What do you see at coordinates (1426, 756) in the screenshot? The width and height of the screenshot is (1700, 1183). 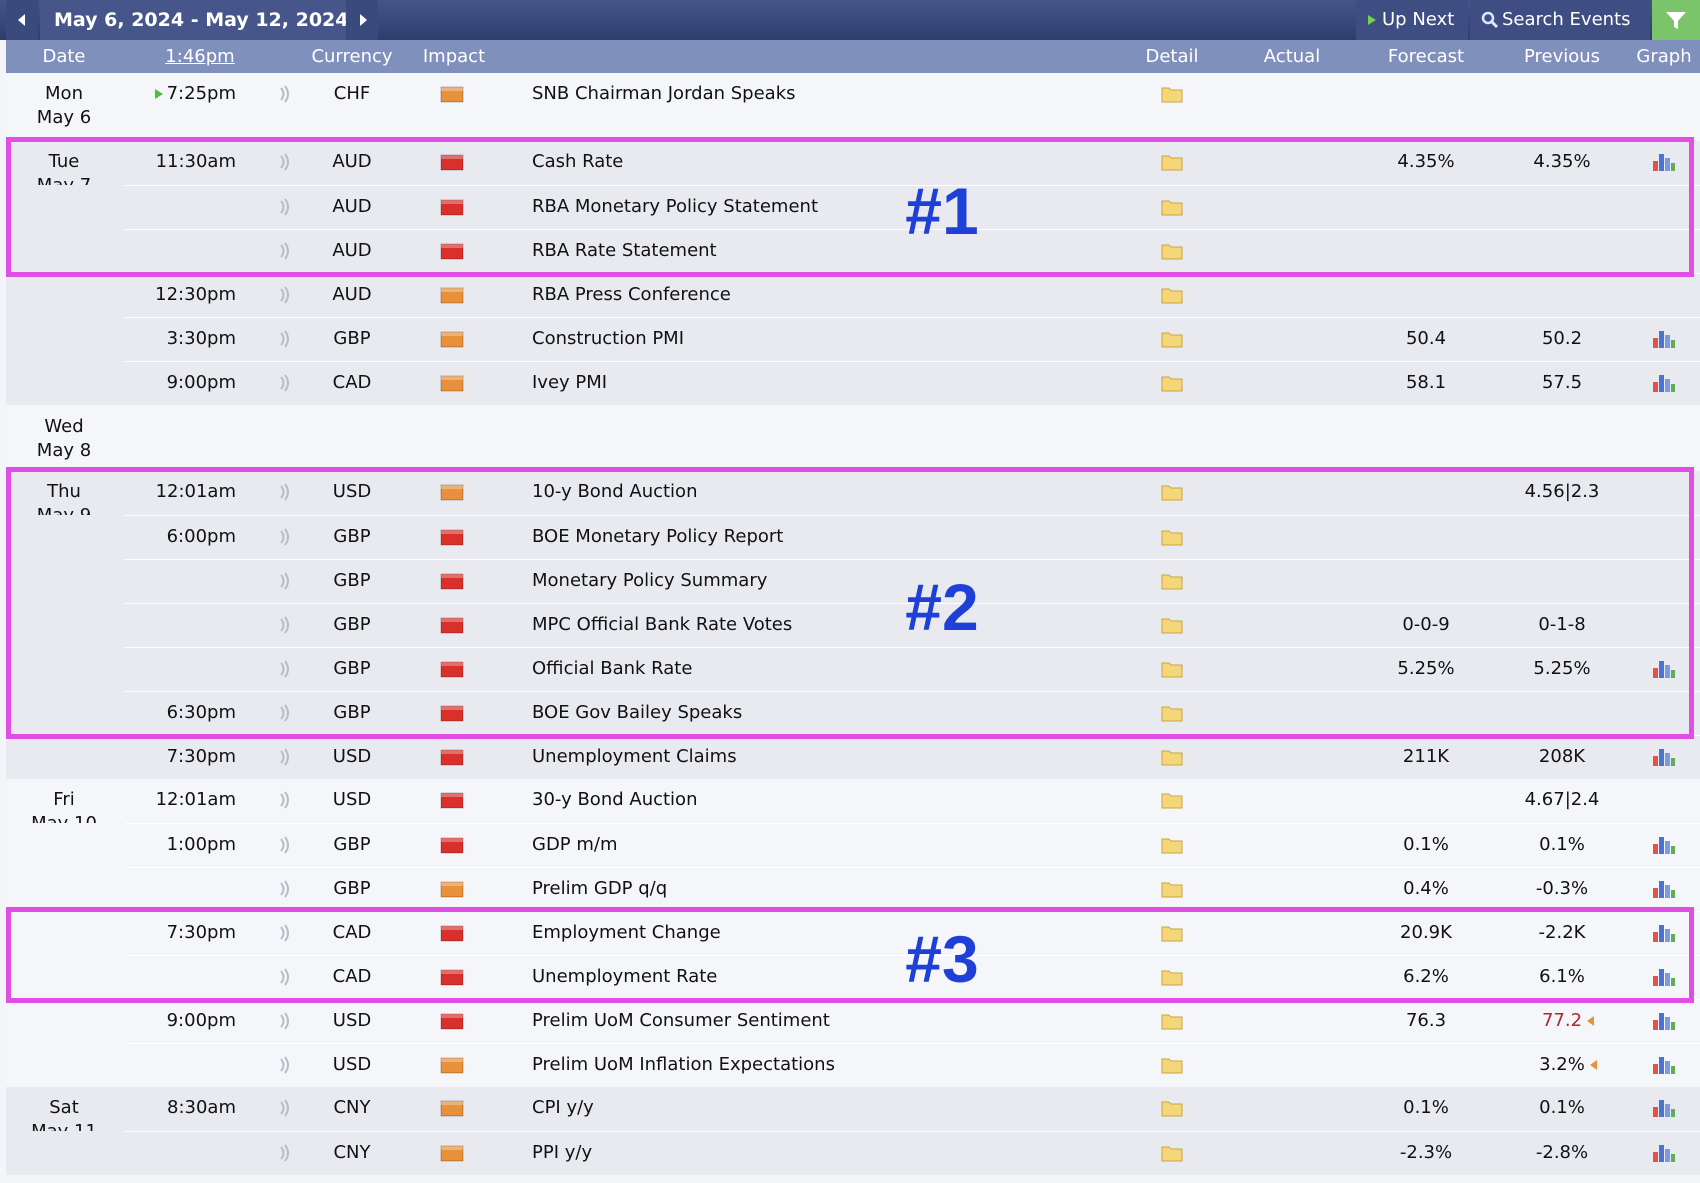 I see `forecast: 211K` at bounding box center [1426, 756].